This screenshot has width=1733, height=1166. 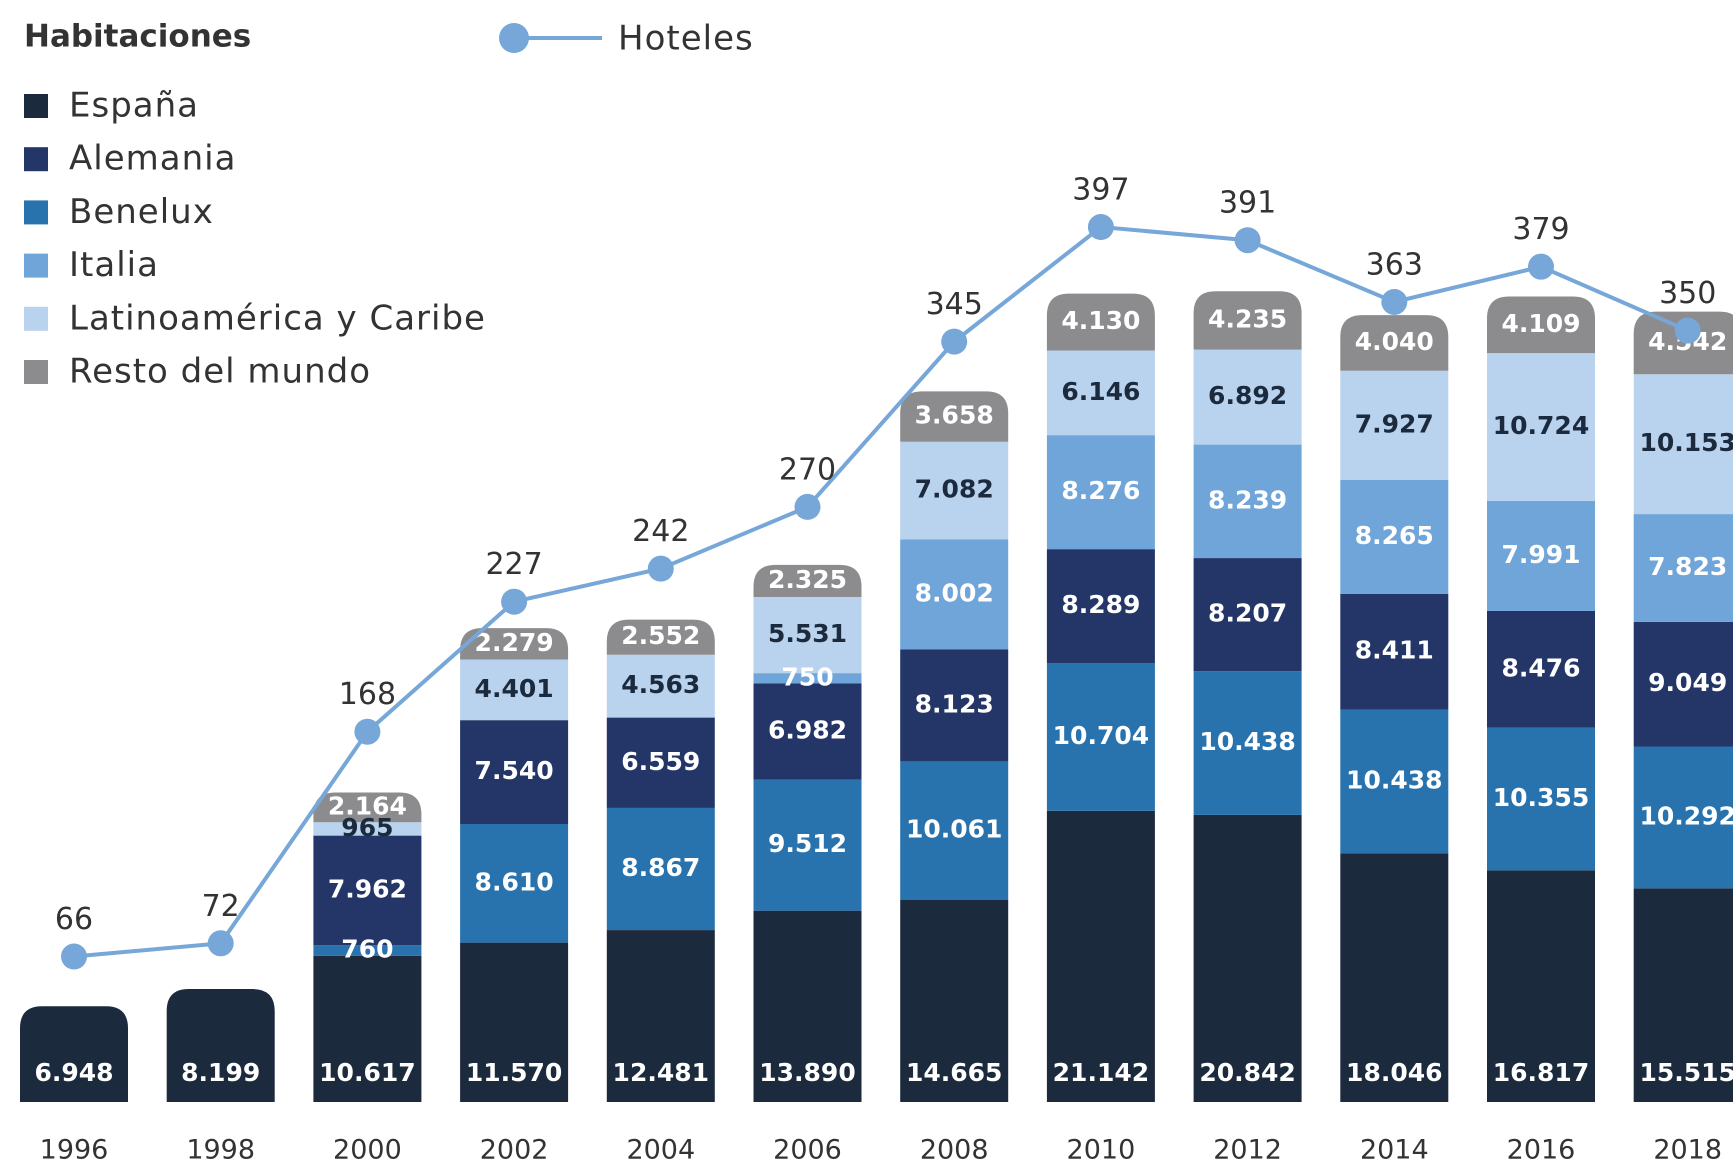 I want to click on value-label: 10.061, so click(x=954, y=829).